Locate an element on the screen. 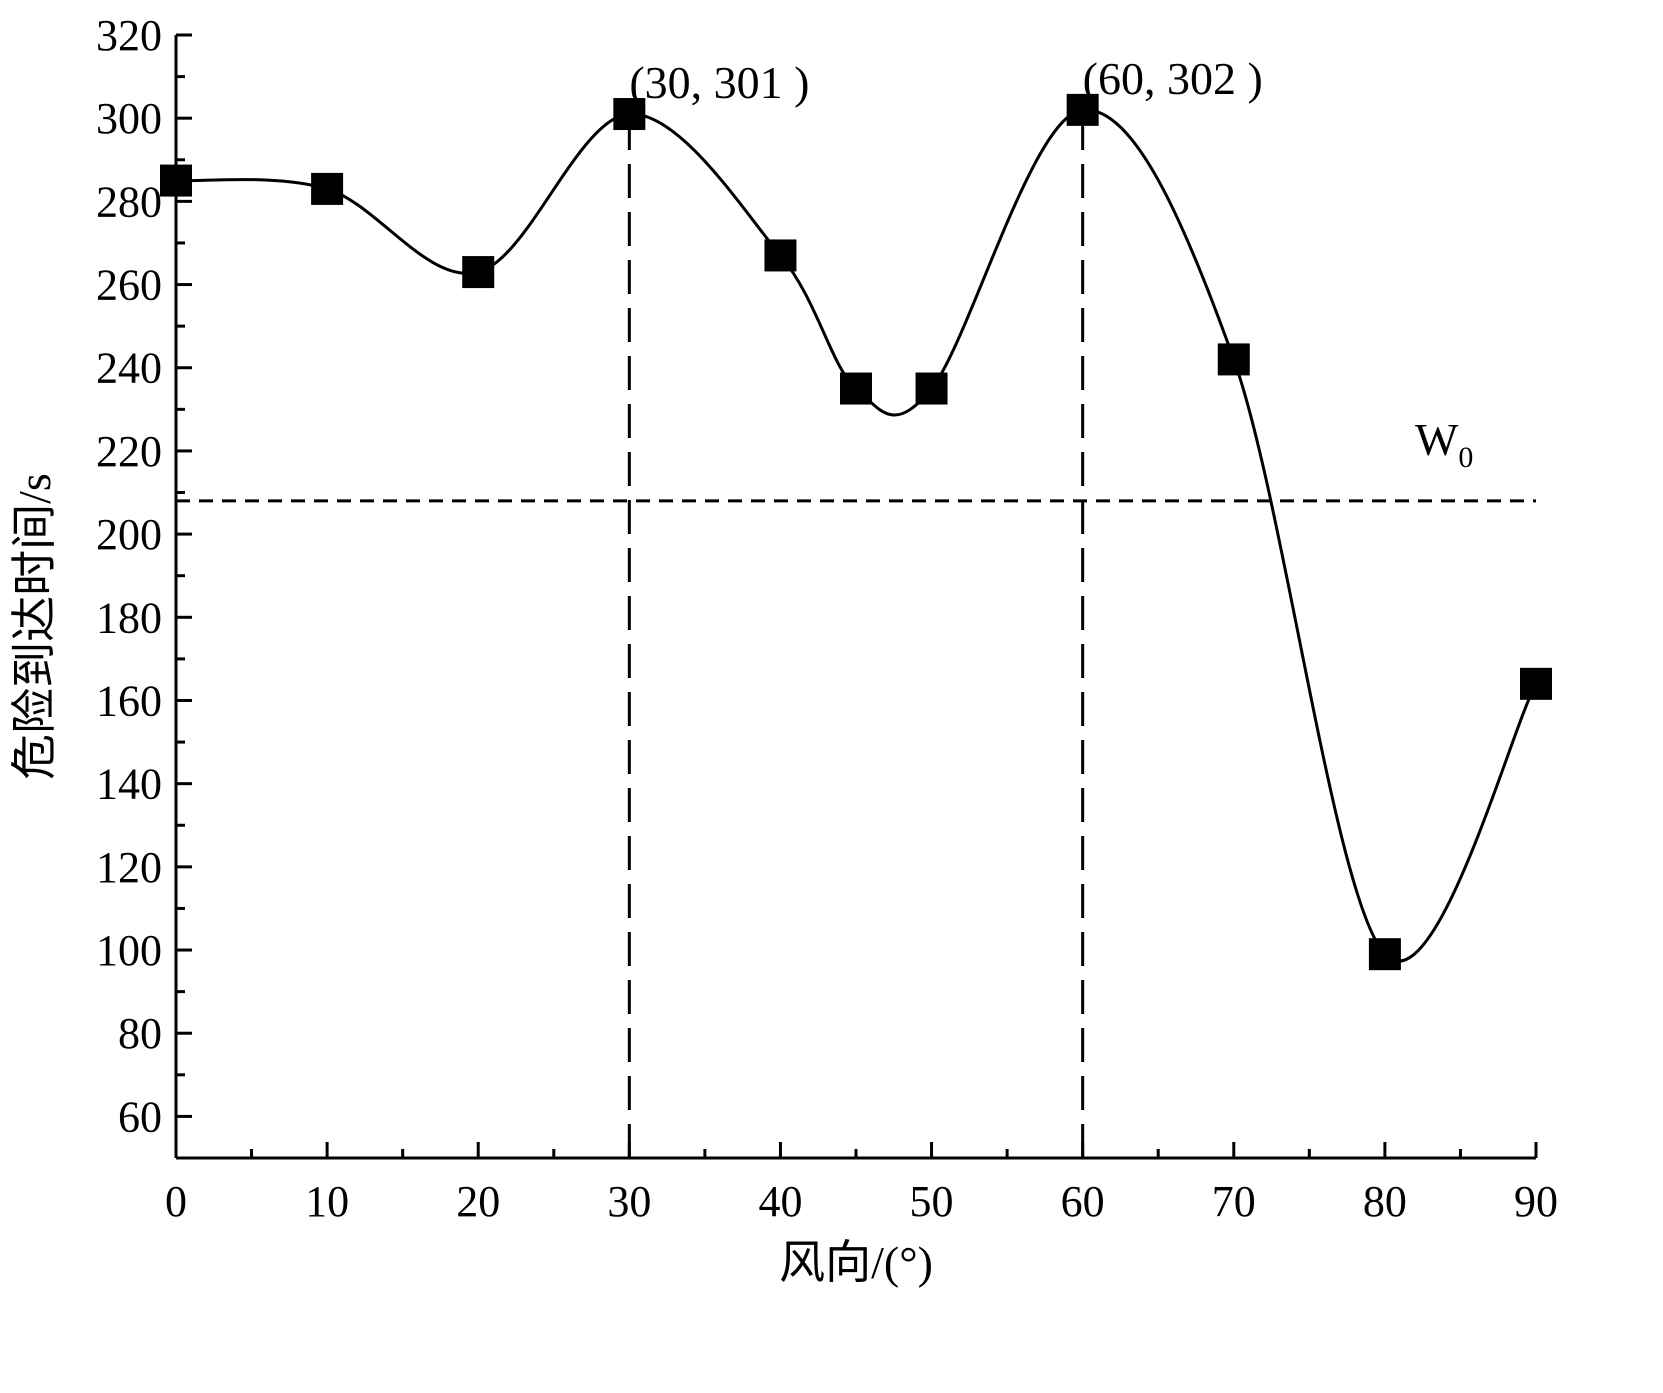 Image resolution: width=1663 pixels, height=1393 pixels. w0-label: W0 is located at coordinates (1444, 444).